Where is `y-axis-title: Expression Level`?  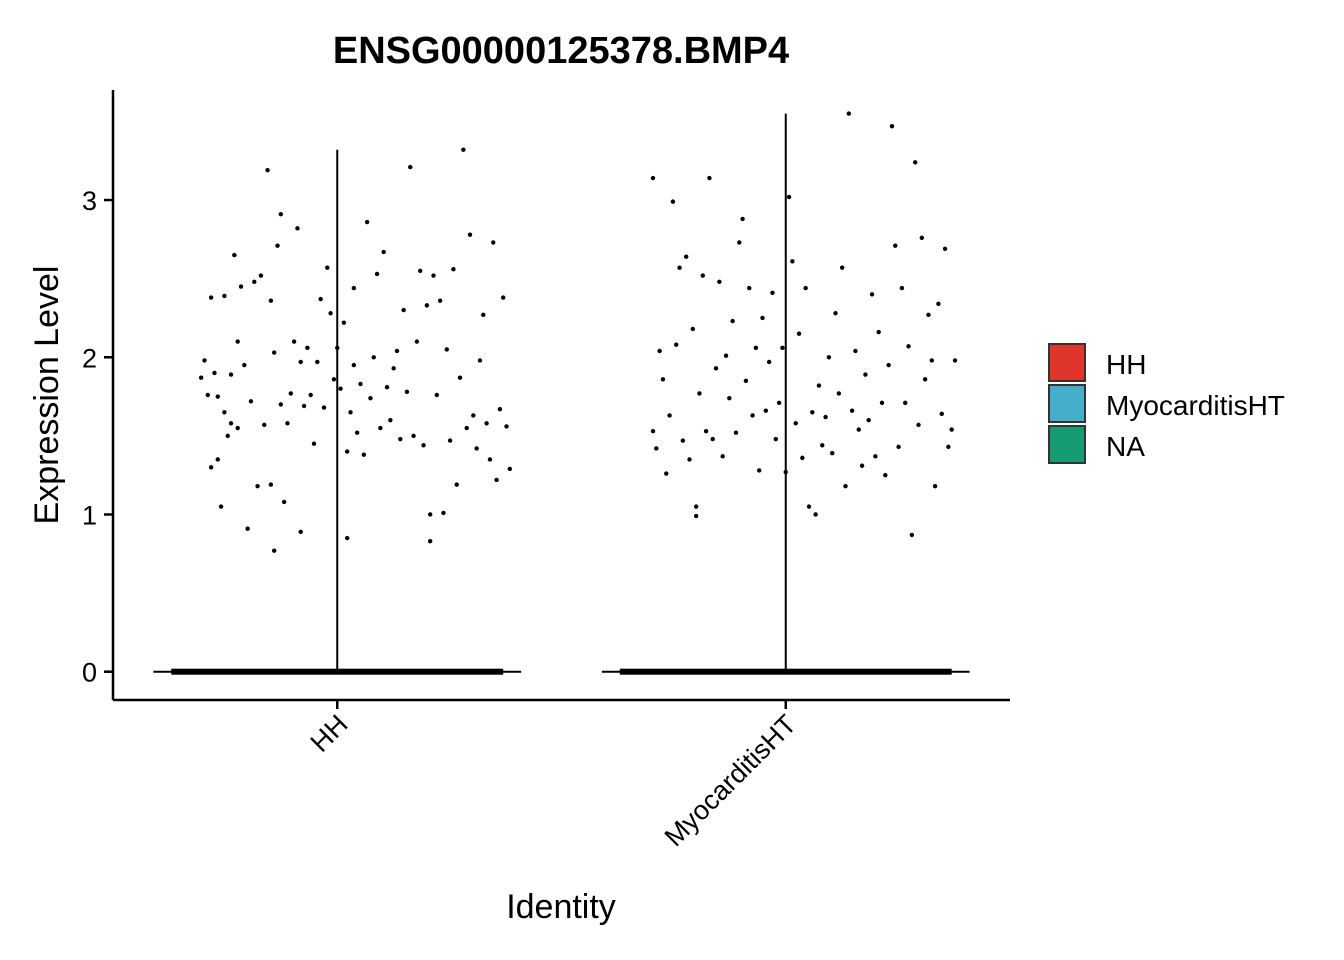 y-axis-title: Expression Level is located at coordinates (47, 395).